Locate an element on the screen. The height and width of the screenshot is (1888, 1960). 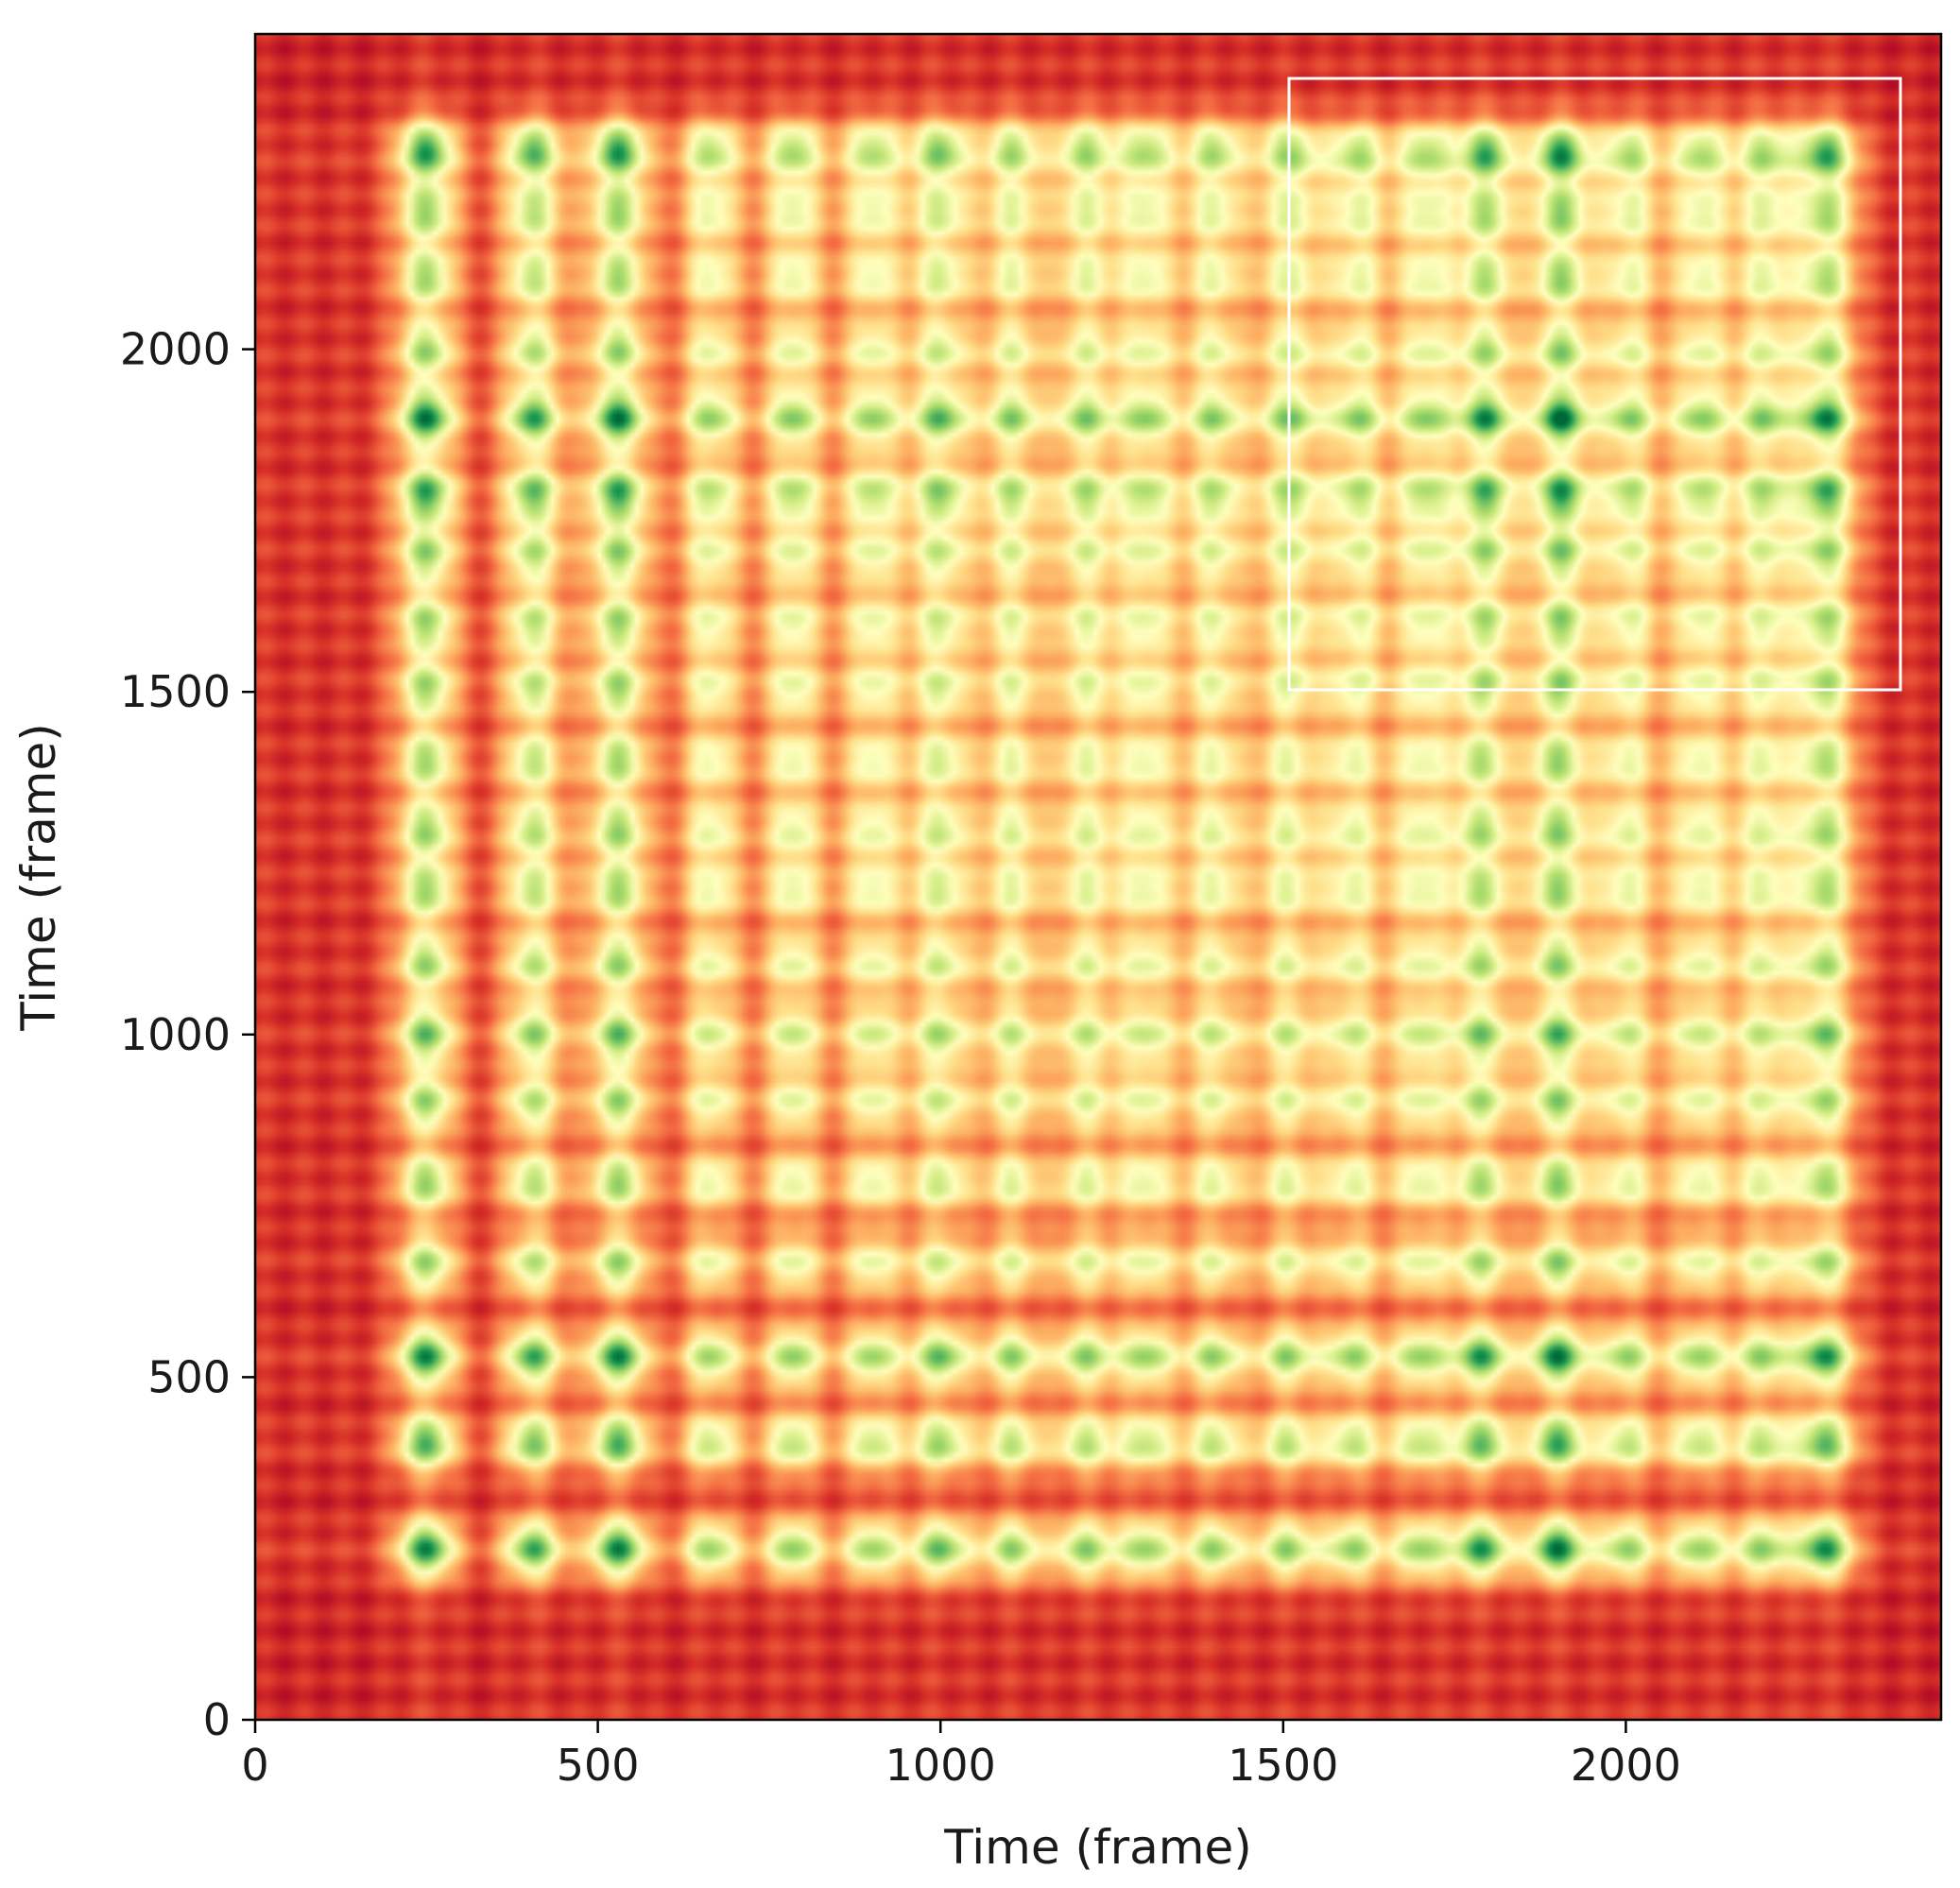
y-tick-label: 0 is located at coordinates (217, 1719).